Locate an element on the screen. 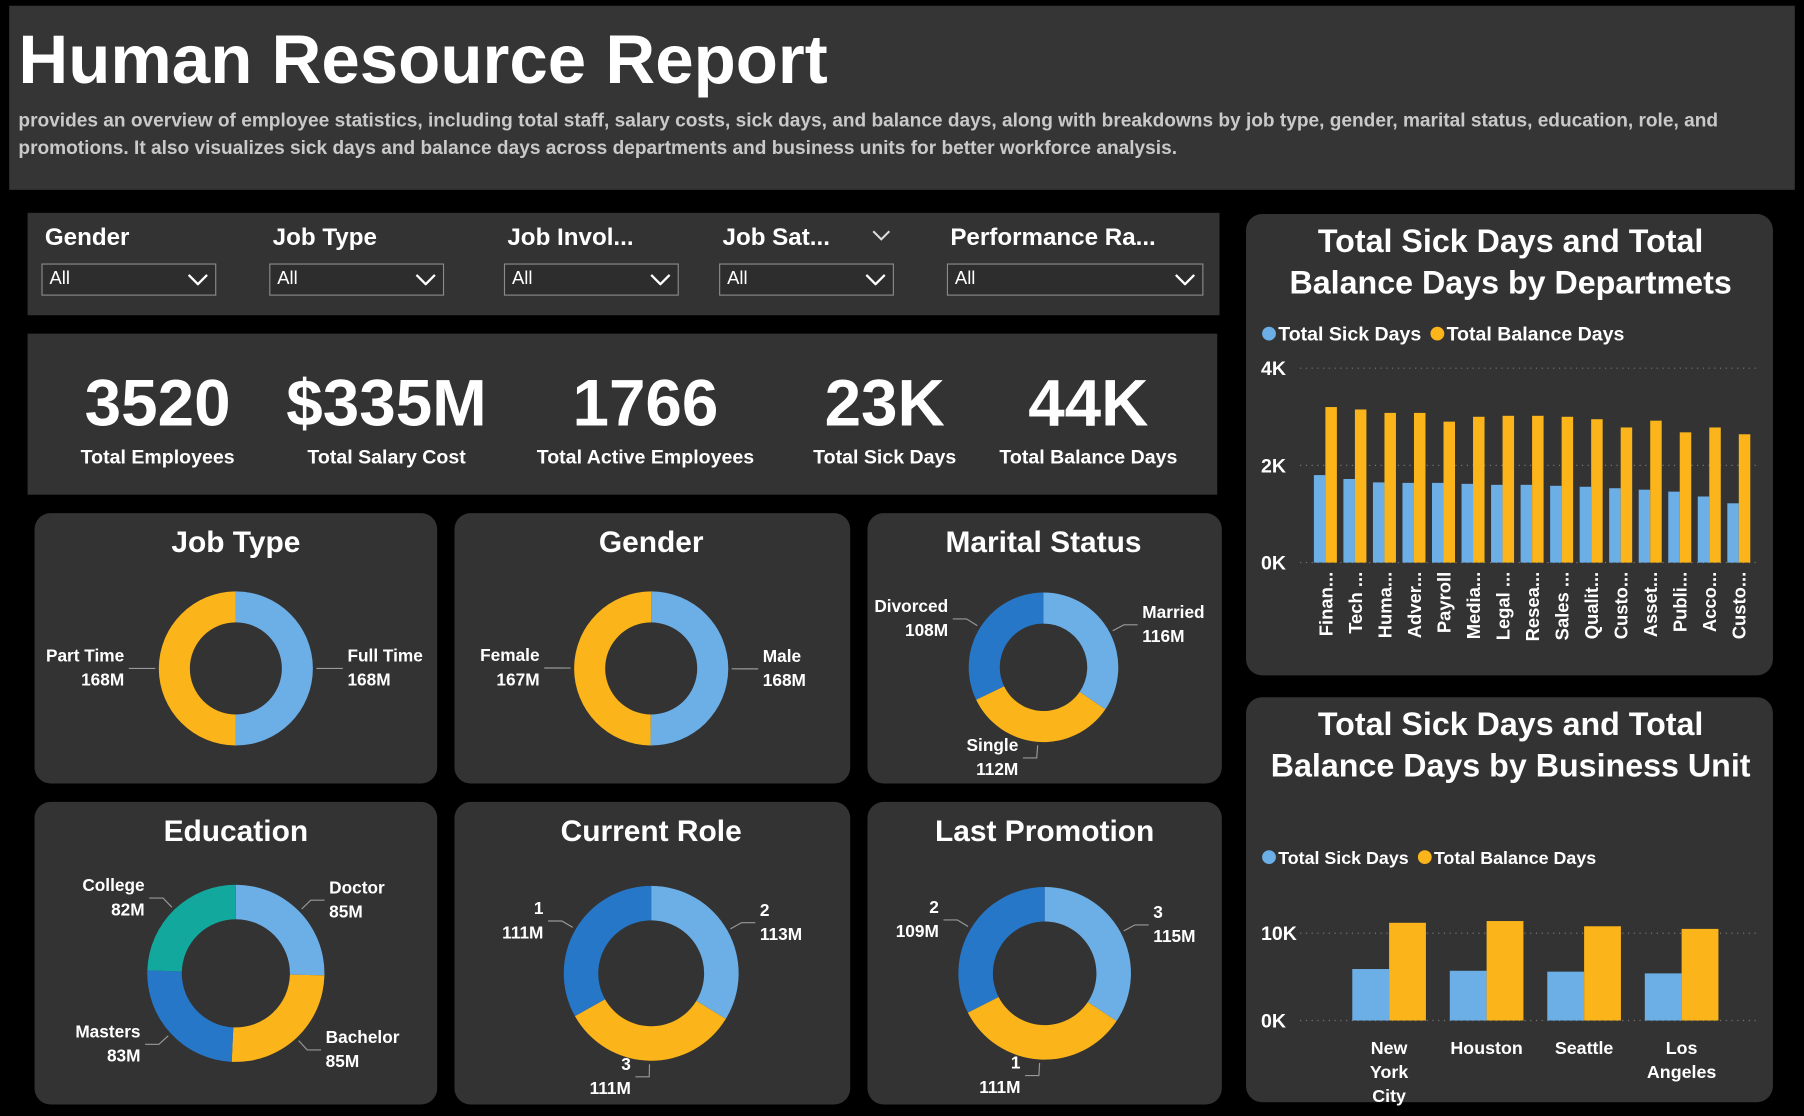  slice-label: College is located at coordinates (113, 885).